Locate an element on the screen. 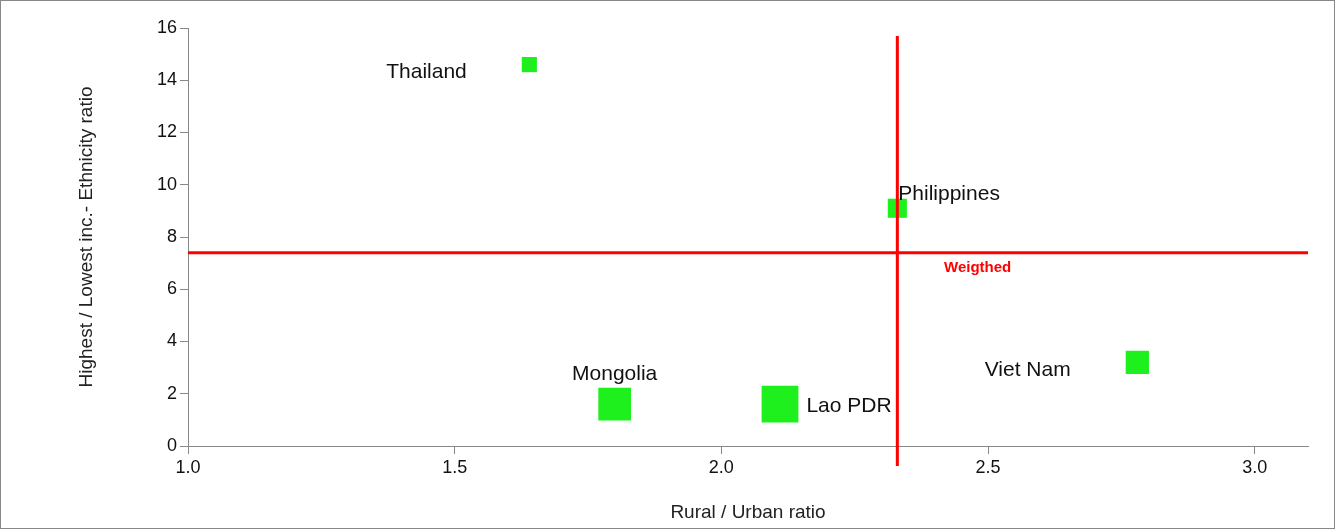  y-tick-label: 2 is located at coordinates (171, 392).